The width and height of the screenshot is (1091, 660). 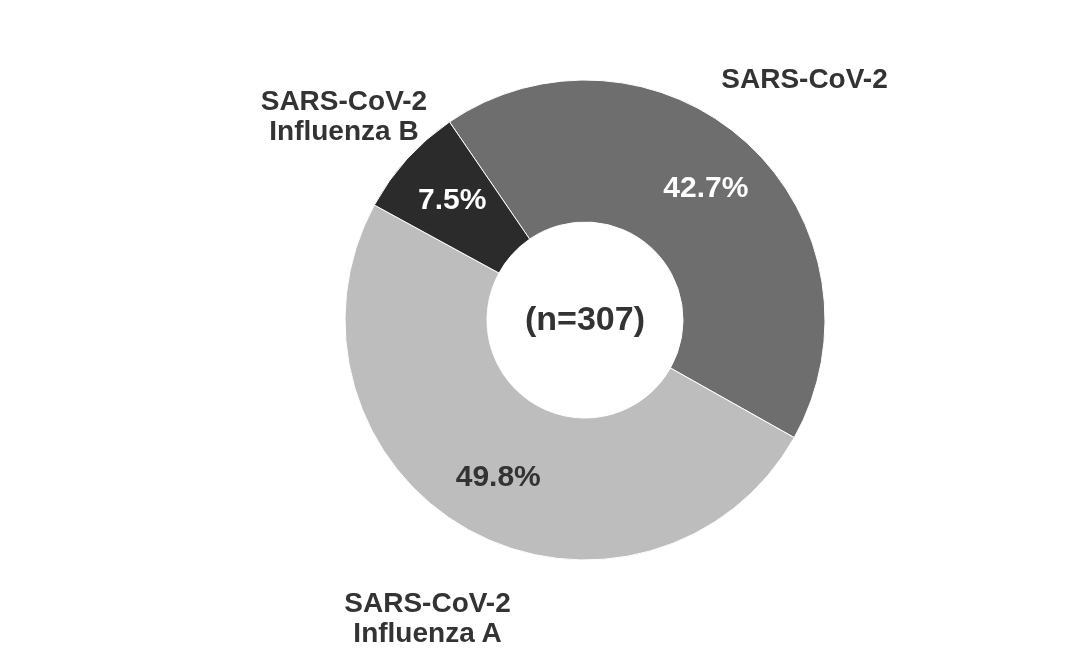 I want to click on slice-label: SARS-CoV-2 Influenza A, so click(x=427, y=618).